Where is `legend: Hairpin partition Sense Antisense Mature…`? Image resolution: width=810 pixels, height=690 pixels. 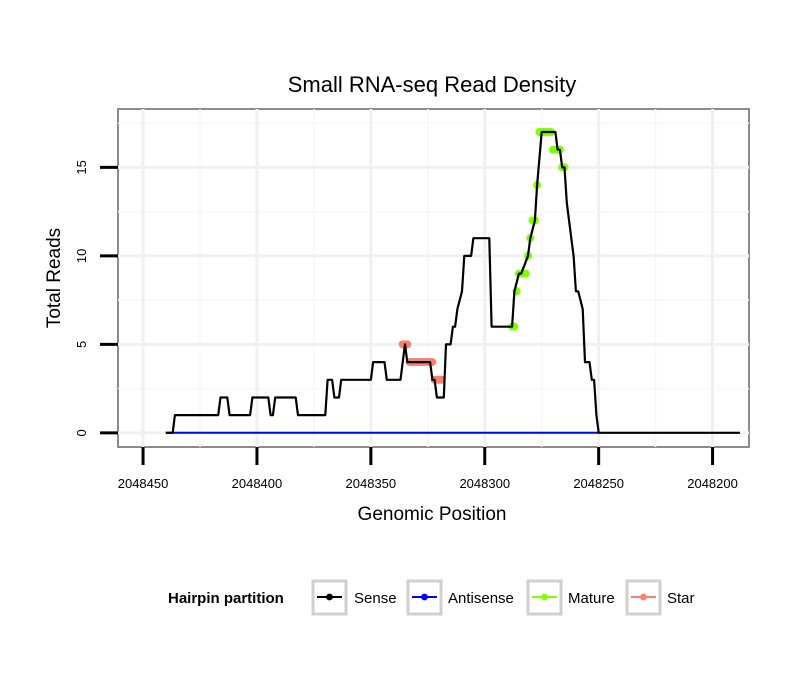
legend: Hairpin partition Sense Antisense Mature… is located at coordinates (431, 597).